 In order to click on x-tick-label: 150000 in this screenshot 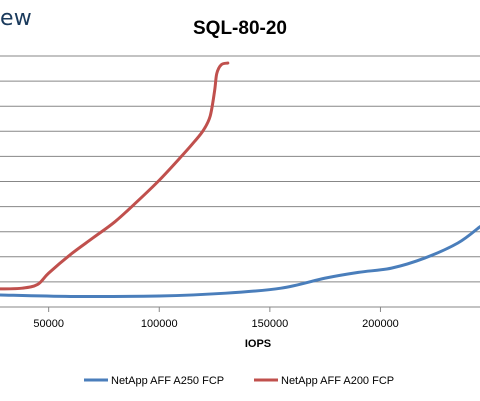, I will do `click(270, 324)`.